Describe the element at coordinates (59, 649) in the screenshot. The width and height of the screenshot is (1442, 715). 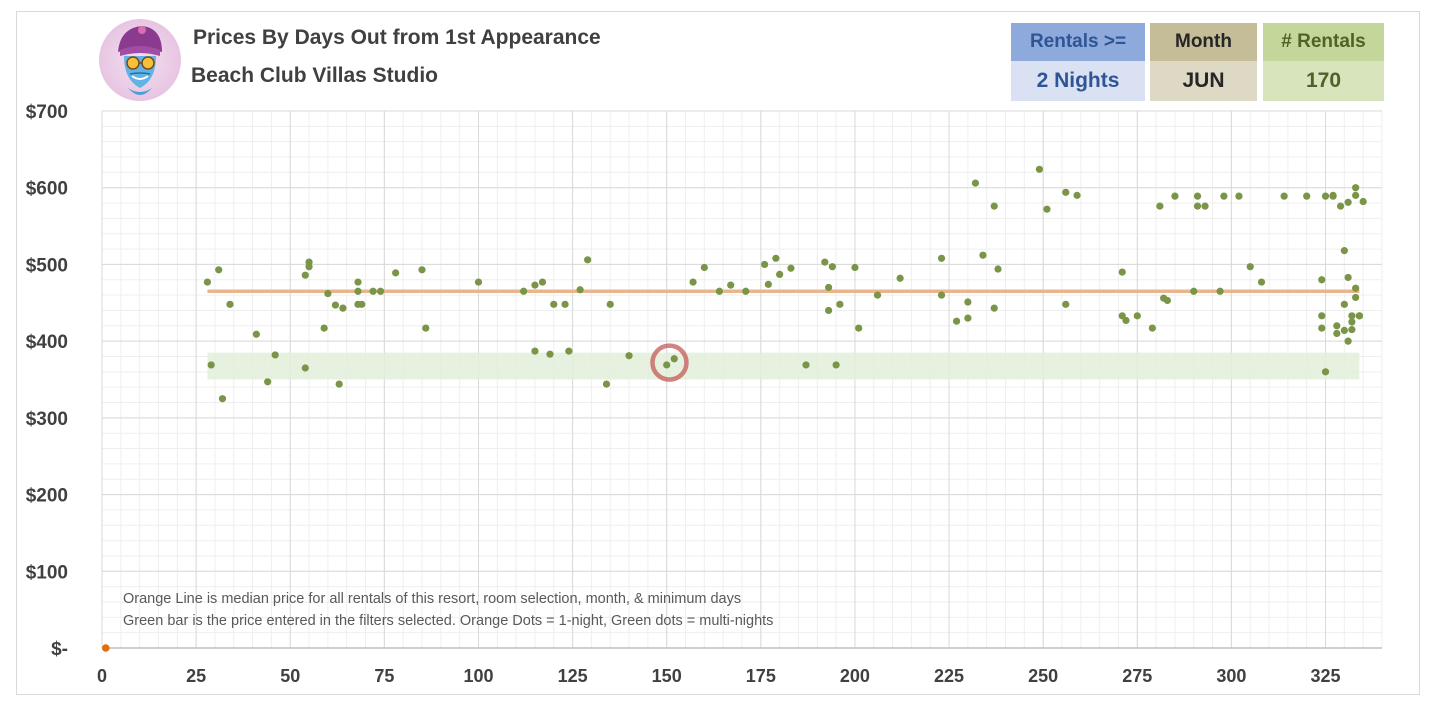
I see `y-tick-label: $-` at that location.